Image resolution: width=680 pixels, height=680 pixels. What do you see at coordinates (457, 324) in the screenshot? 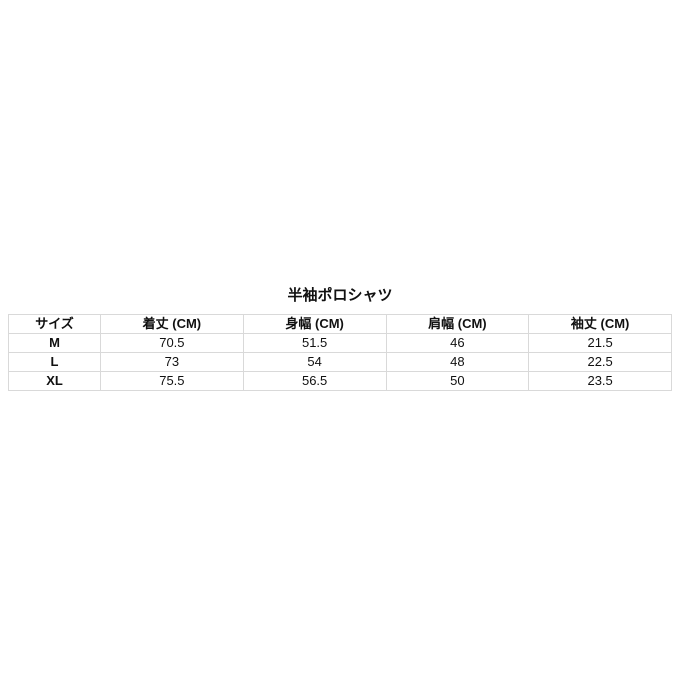
I see `column-header-shoulder-width: 肩幅 (CM)` at bounding box center [457, 324].